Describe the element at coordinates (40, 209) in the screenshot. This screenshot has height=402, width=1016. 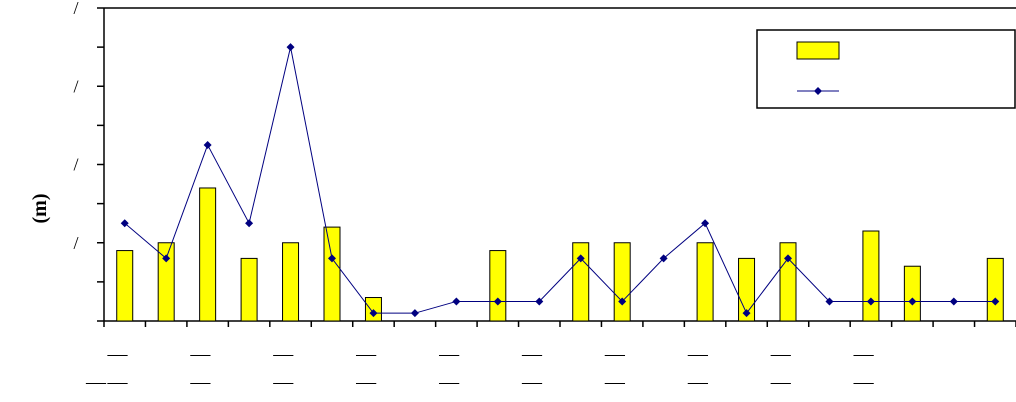
I see `y-axis-title: (m)` at that location.